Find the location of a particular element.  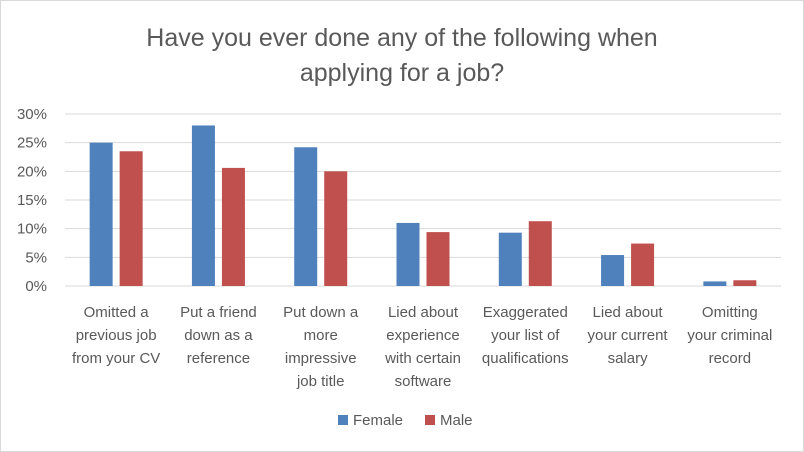

x-category-label: Omitting your criminal record is located at coordinates (729, 335).